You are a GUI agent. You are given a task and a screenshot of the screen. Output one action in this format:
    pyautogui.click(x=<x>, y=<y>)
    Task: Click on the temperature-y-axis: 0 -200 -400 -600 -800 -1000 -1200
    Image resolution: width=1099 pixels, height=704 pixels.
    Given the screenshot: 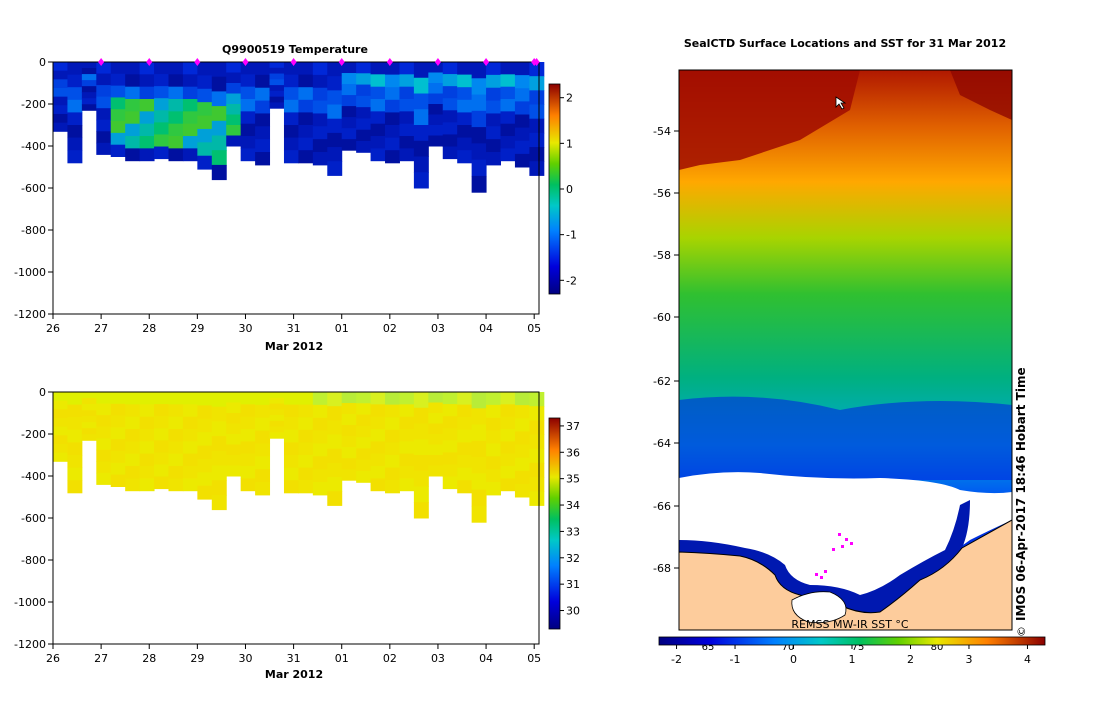 What is the action you would take?
    pyautogui.click(x=33, y=188)
    